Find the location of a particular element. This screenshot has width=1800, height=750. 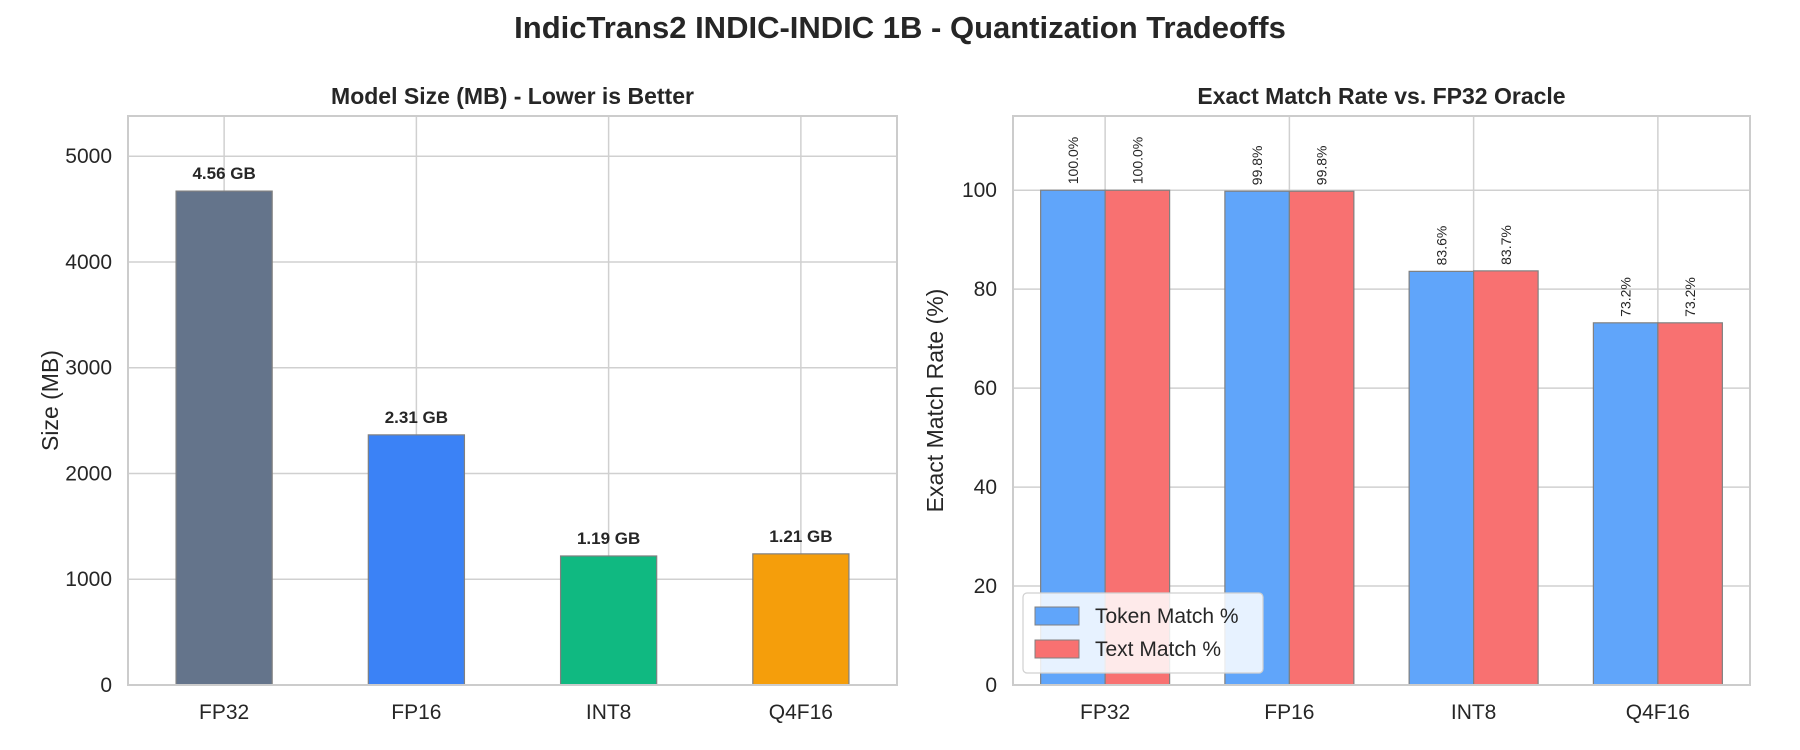

bar-value-label: 4.56 GB is located at coordinates (223, 173).